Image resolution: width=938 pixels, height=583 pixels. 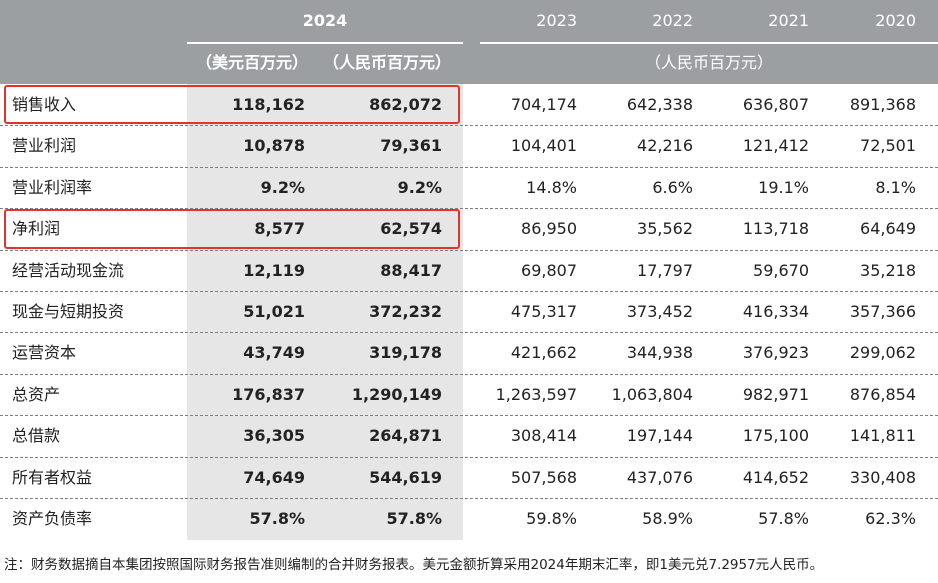 I want to click on value-2021: 113,718, so click(x=775, y=229).